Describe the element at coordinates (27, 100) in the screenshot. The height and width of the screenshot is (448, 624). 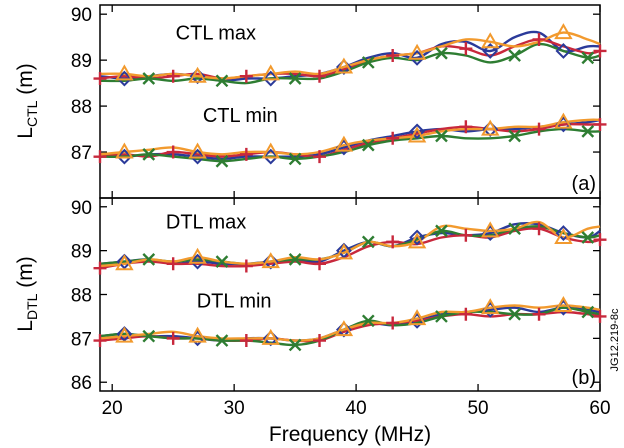
I see `y-axis-title-a: LCTL (m)` at that location.